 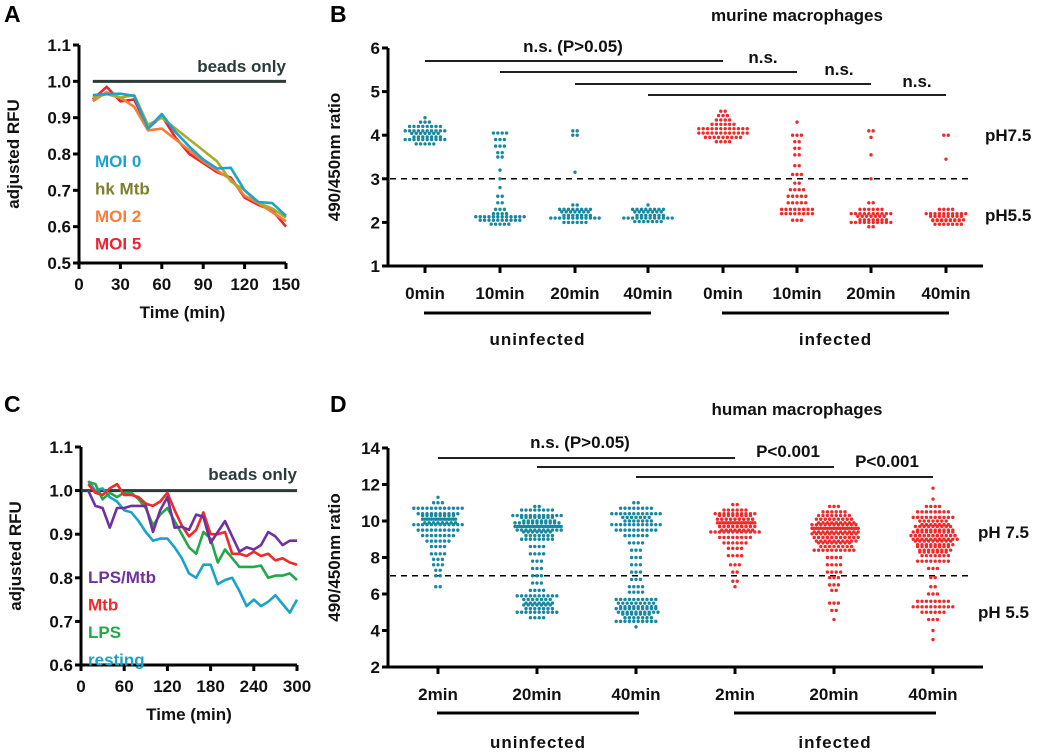 I want to click on y-tick-label: 0.7, so click(x=59, y=190).